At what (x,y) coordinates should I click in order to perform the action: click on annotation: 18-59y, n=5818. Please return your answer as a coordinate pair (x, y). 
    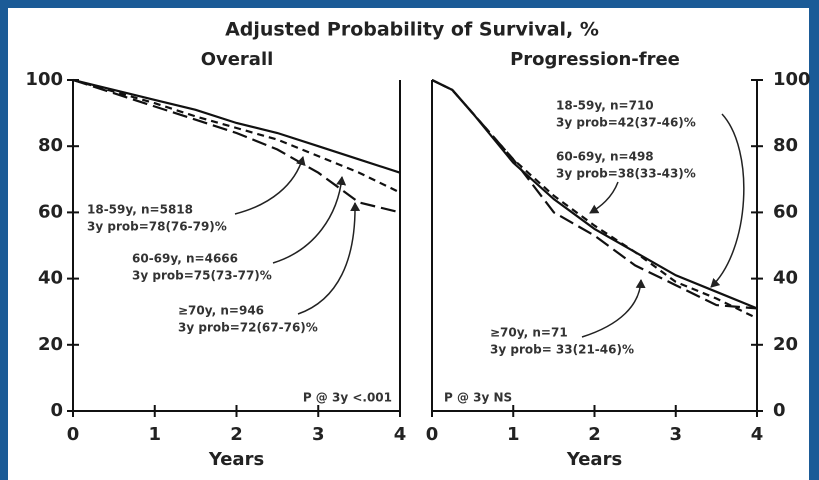
    Looking at the image, I should click on (140, 210).